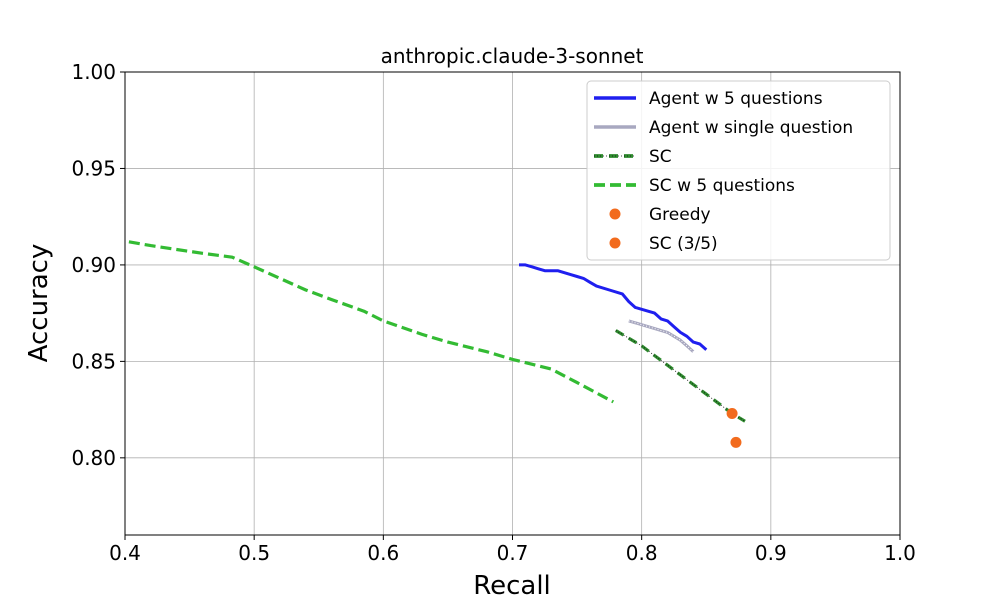 The image size is (1000, 600). I want to click on series-line-texture-agent-w-single-question, so click(661, 336).